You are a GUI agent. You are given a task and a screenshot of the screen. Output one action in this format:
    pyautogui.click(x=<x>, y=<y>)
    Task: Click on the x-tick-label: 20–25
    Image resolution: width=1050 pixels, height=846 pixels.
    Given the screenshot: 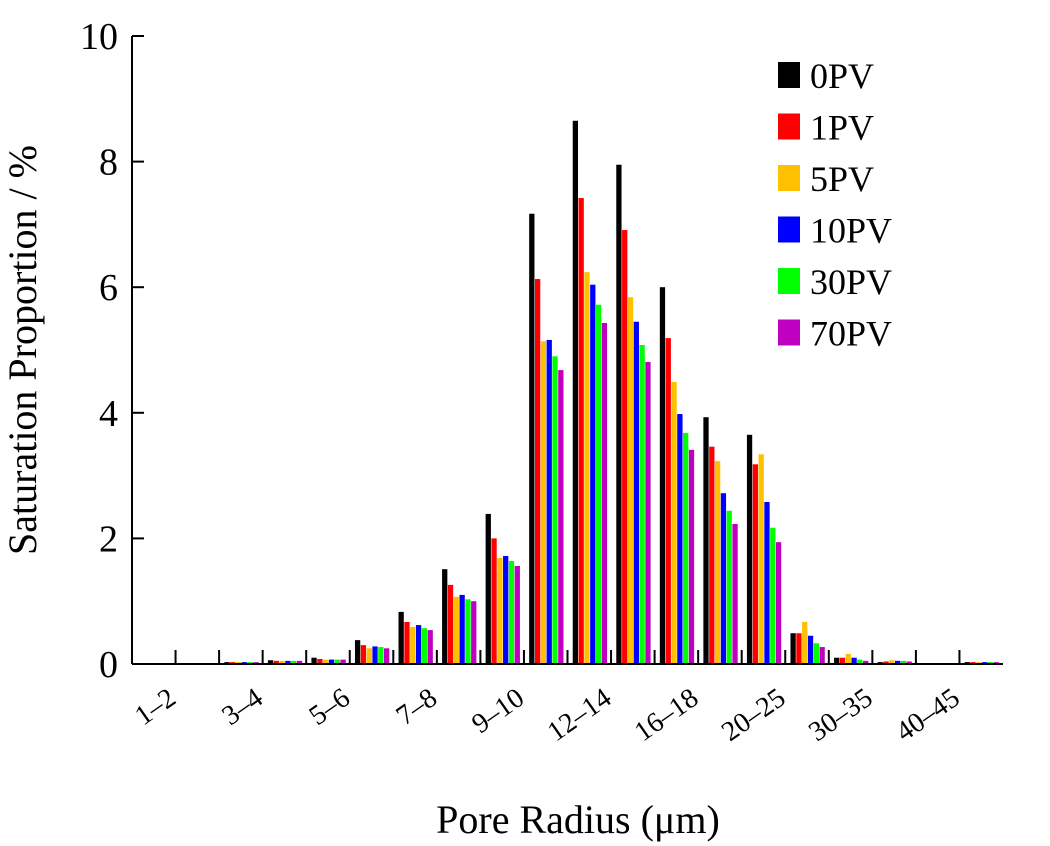 What is the action you would take?
    pyautogui.click(x=753, y=715)
    